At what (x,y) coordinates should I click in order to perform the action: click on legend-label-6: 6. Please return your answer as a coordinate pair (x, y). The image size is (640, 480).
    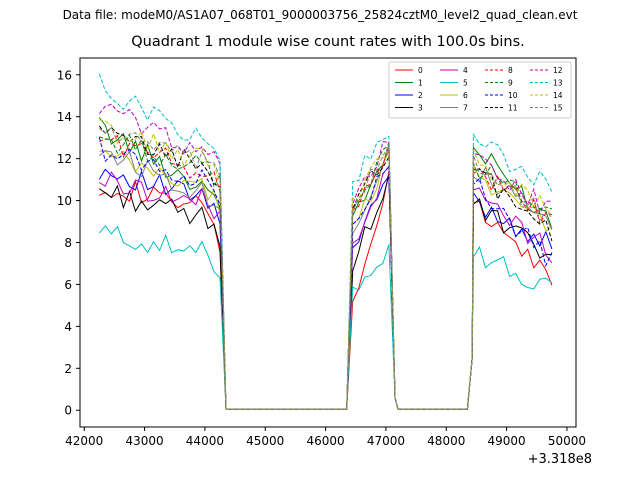
    Looking at the image, I should click on (465, 95).